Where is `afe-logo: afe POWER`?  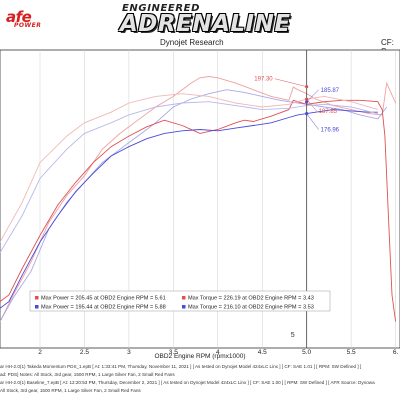
afe-logo: afe POWER is located at coordinates (23, 18).